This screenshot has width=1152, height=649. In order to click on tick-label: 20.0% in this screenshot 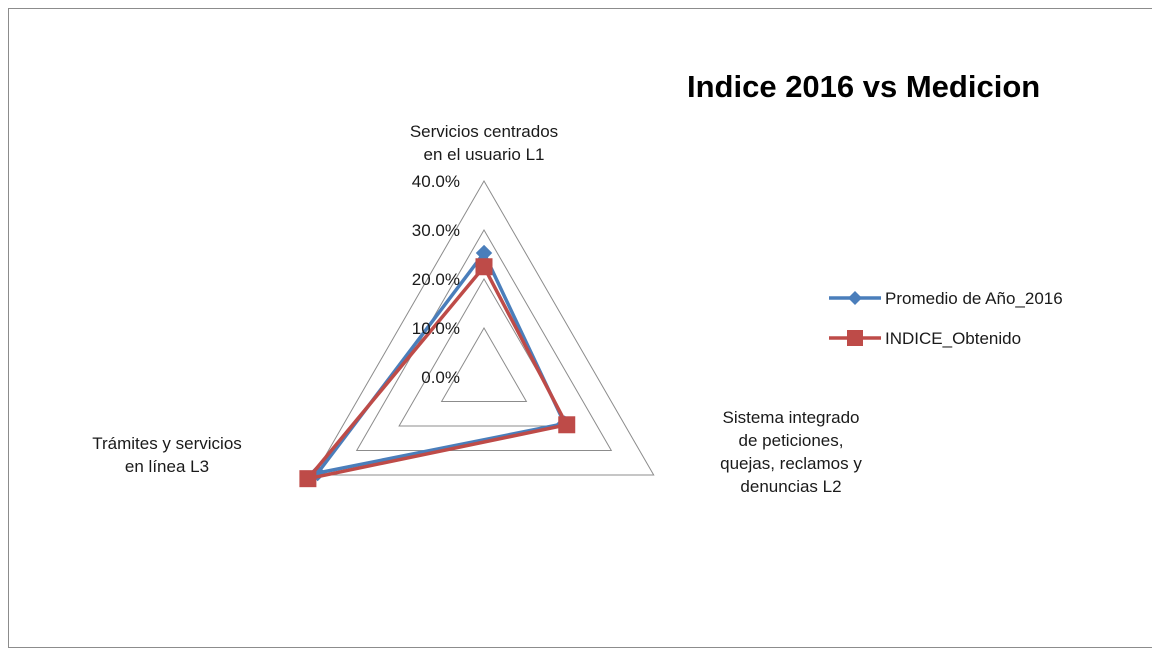, I will do `click(436, 279)`.